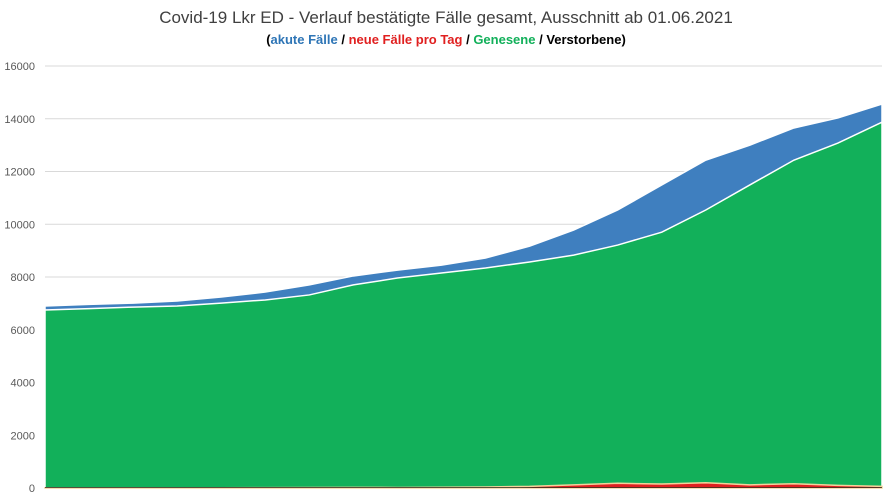 Image resolution: width=892 pixels, height=499 pixels. What do you see at coordinates (23, 278) in the screenshot?
I see `y-tick-label: 8000` at bounding box center [23, 278].